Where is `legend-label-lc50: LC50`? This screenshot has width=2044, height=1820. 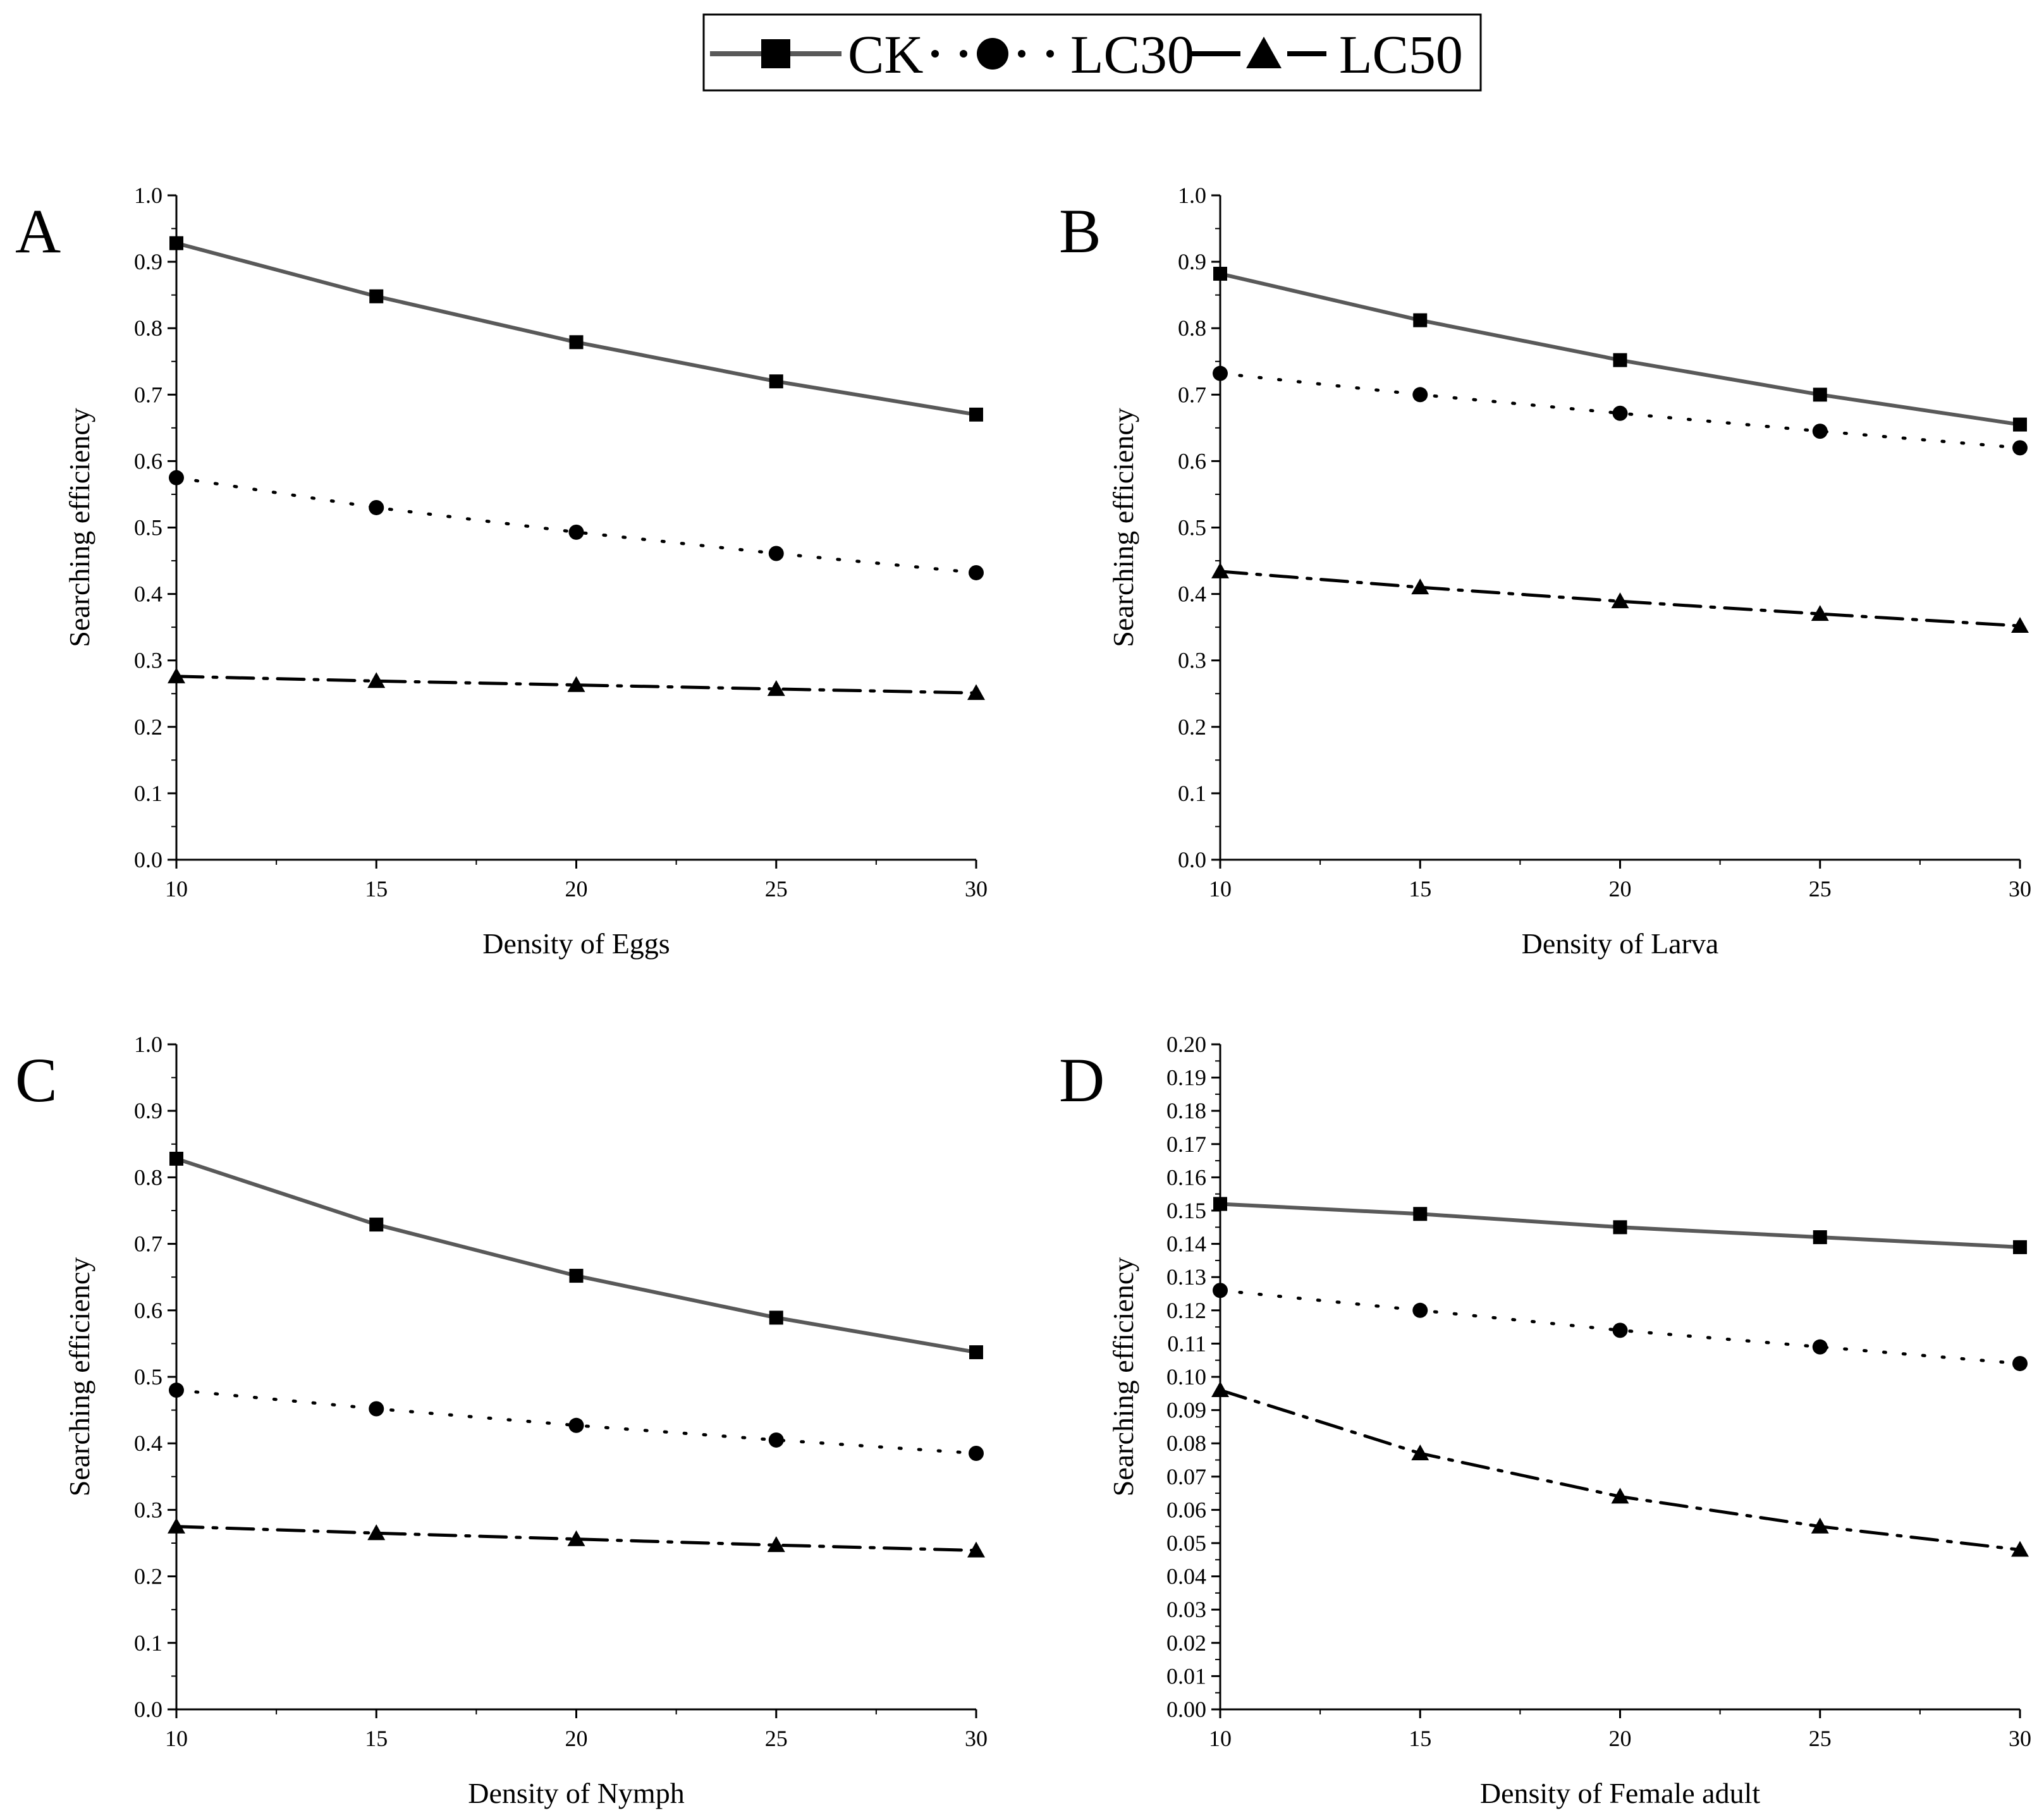 legend-label-lc50: LC50 is located at coordinates (1401, 54).